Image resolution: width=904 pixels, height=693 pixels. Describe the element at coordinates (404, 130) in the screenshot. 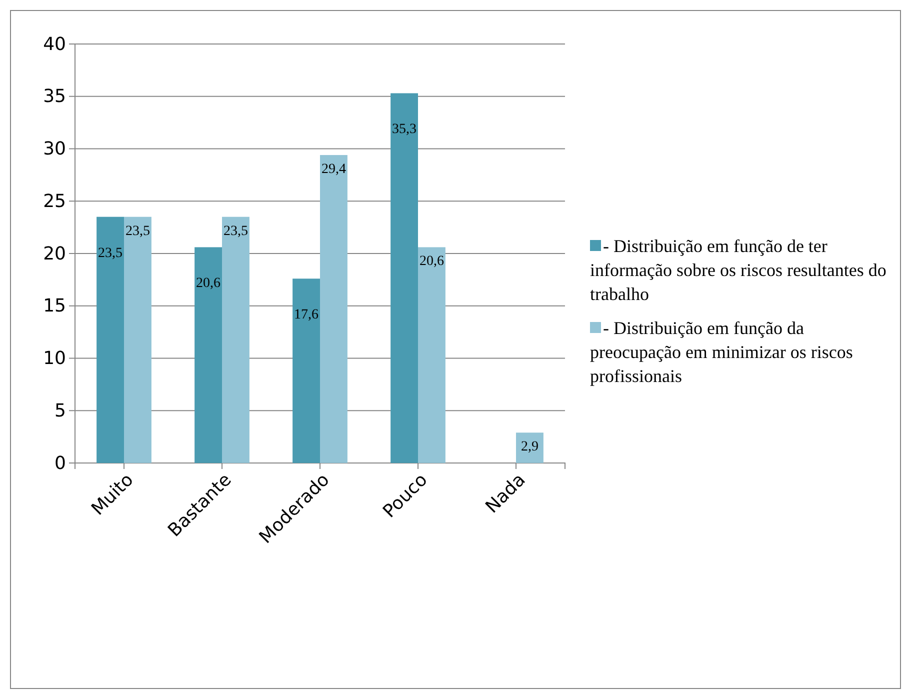

I see `data-label: 35,3` at that location.